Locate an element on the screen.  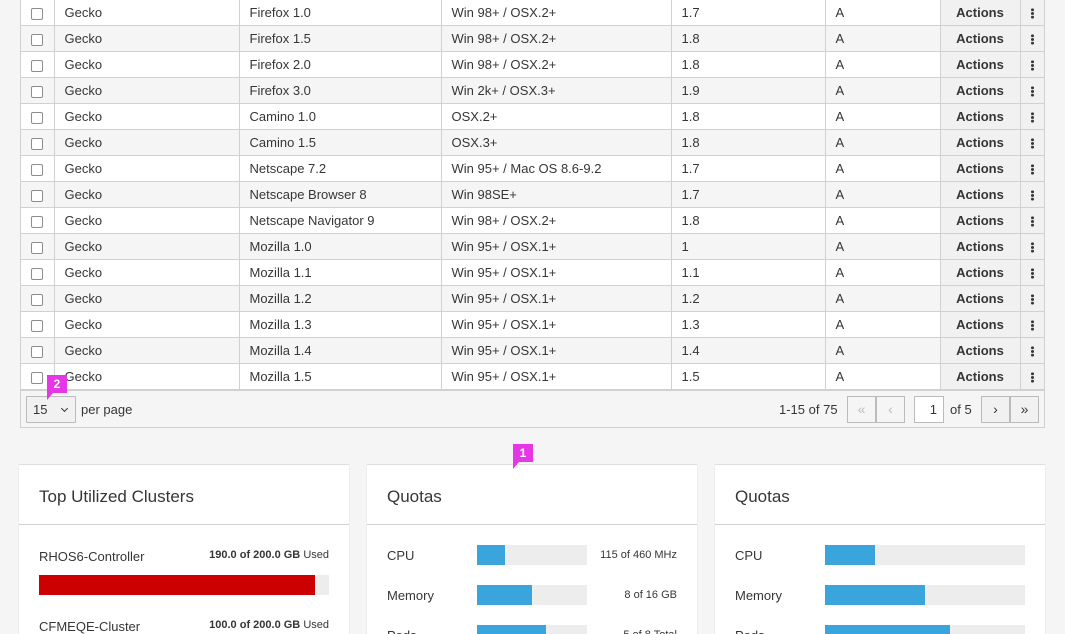
pagination-range: 1-15 of 75 is located at coordinates (808, 409).